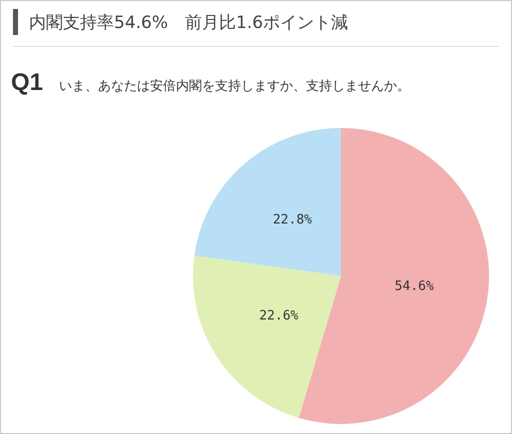 Image resolution: width=512 pixels, height=434 pixels. Describe the element at coordinates (292, 220) in the screenshot. I see `data-label: 22.8%` at that location.